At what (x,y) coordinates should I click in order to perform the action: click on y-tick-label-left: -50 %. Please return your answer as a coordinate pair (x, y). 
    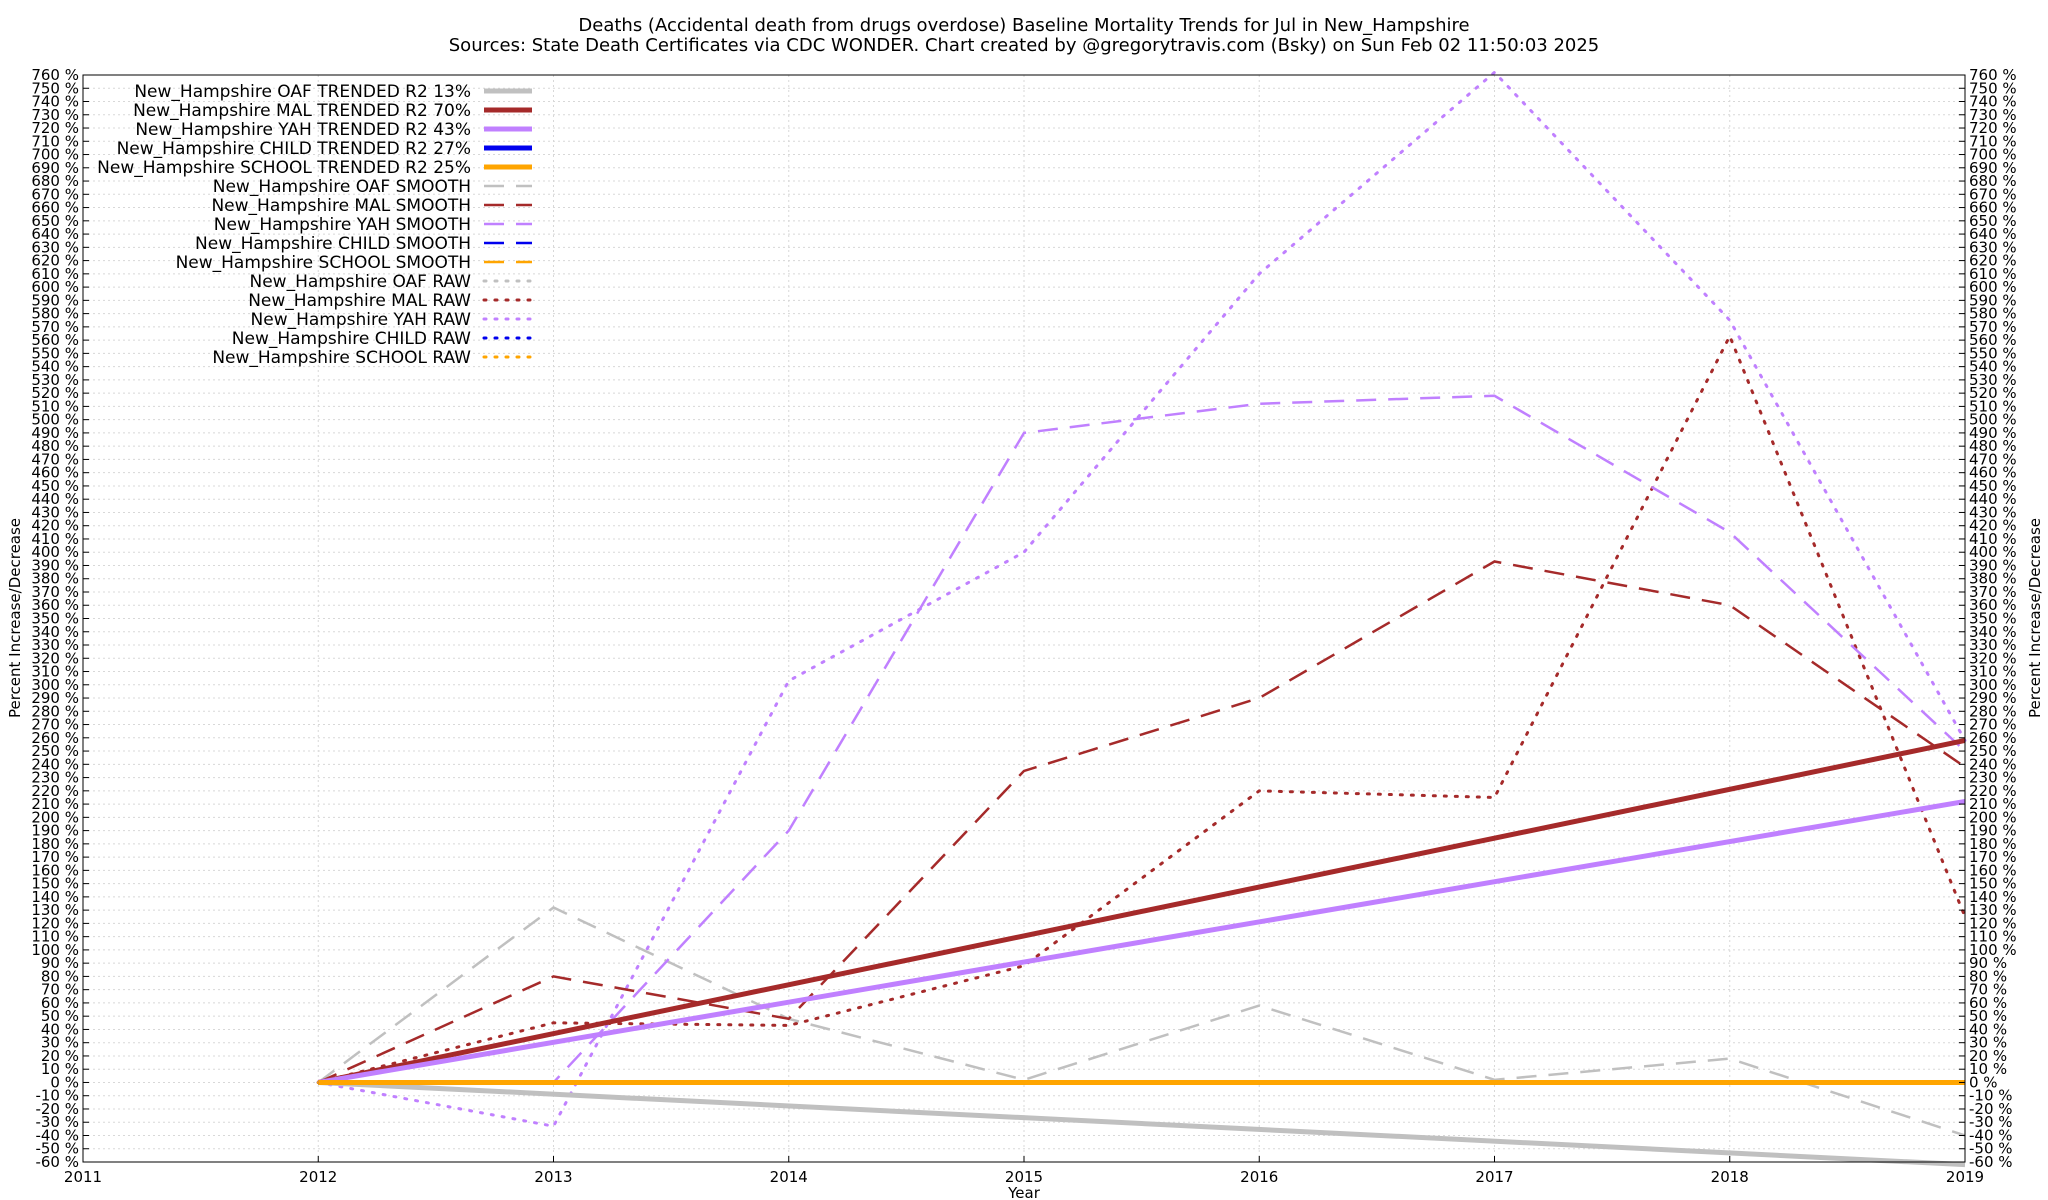
    Looking at the image, I should click on (57, 1149).